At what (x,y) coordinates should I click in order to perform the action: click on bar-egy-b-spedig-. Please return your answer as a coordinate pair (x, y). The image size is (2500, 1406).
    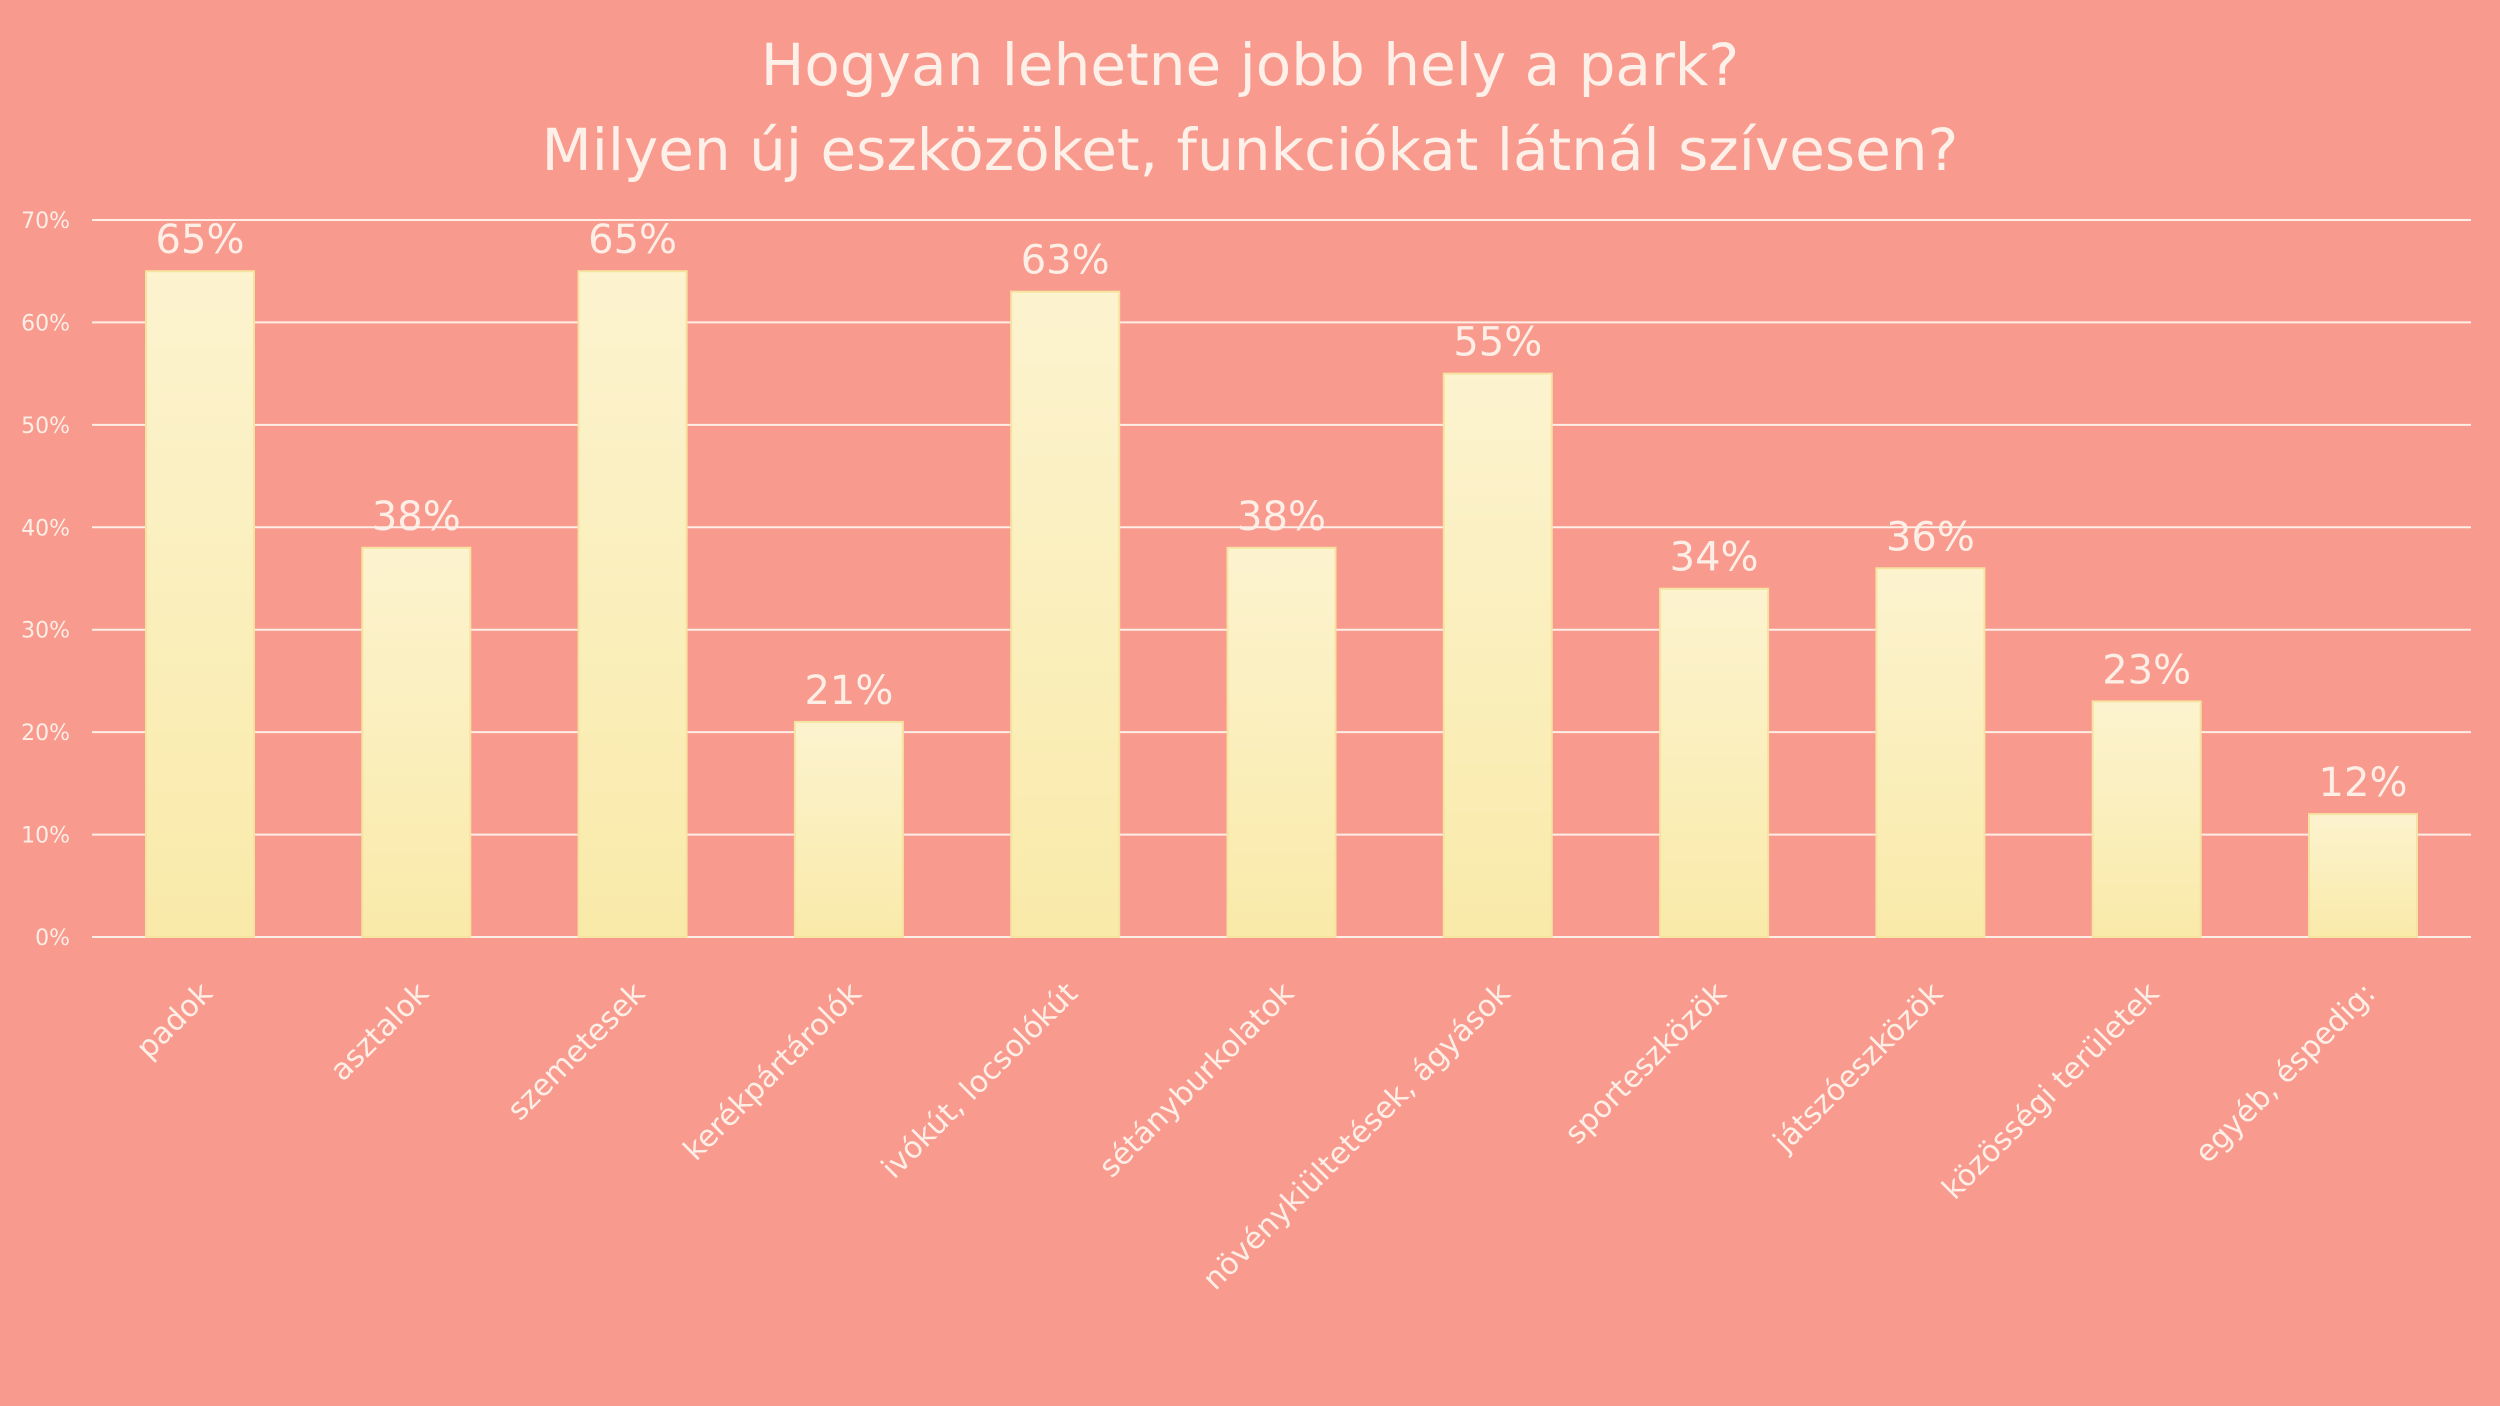
    Looking at the image, I should click on (2363, 875).